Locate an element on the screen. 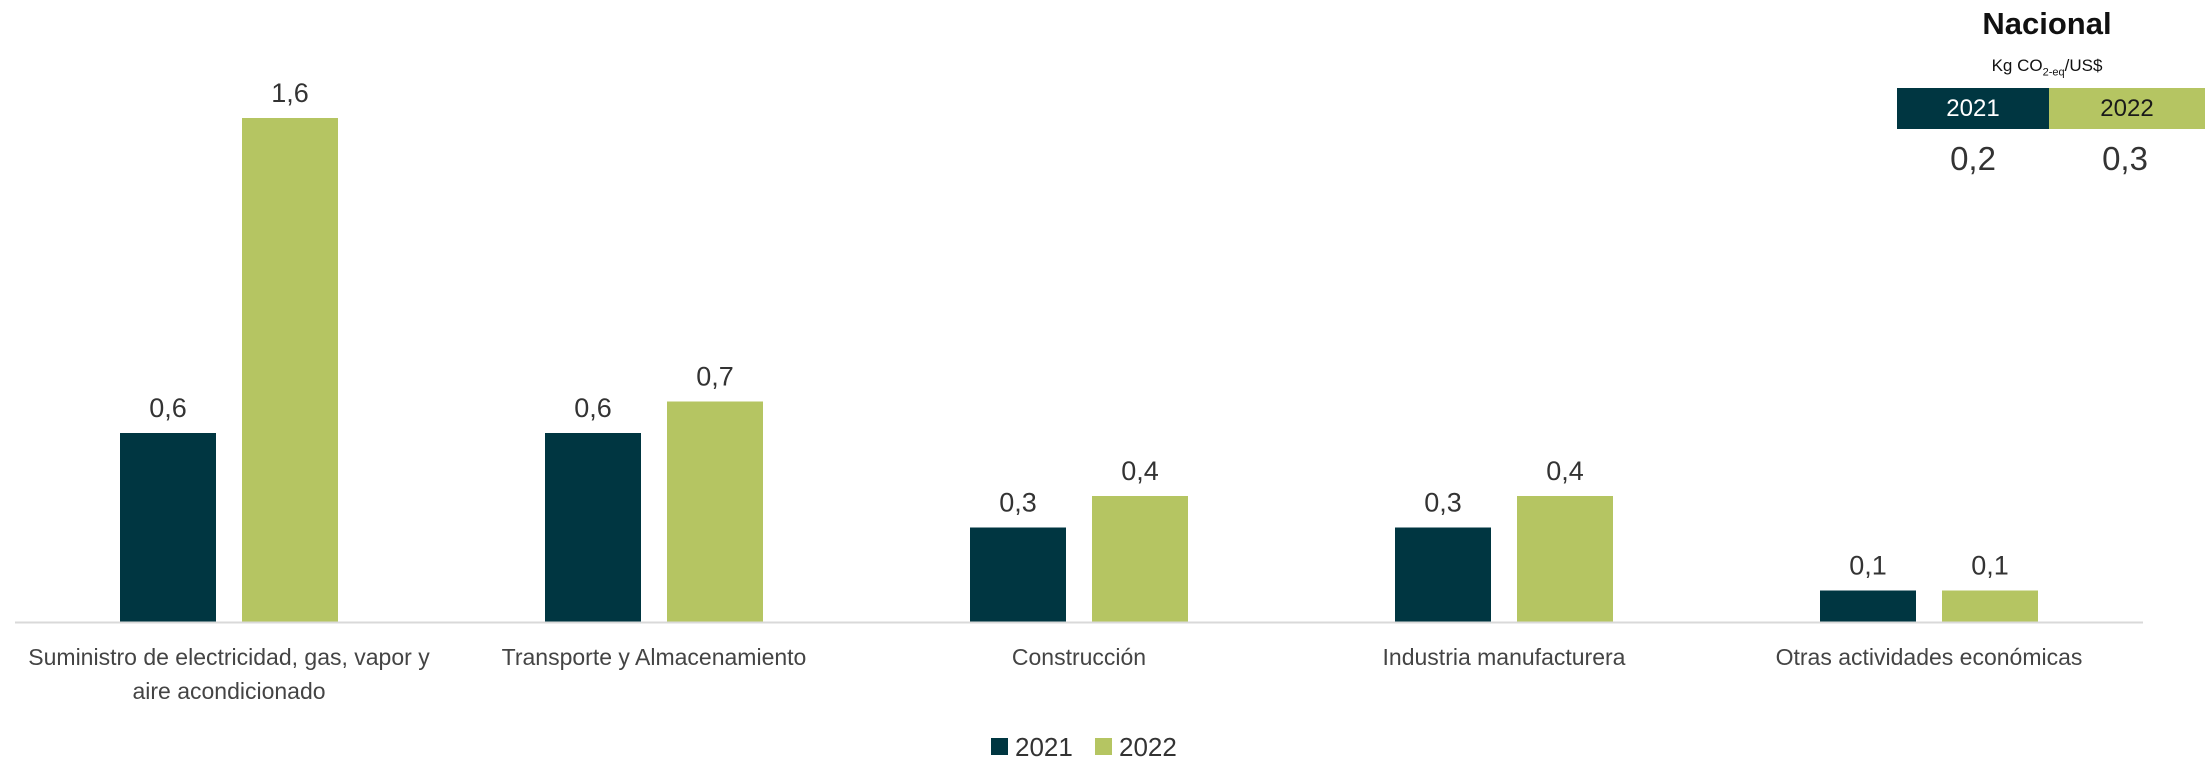 This screenshot has width=2205, height=757. national-unit: Kg CO2-eq/US$ is located at coordinates (2047, 67).